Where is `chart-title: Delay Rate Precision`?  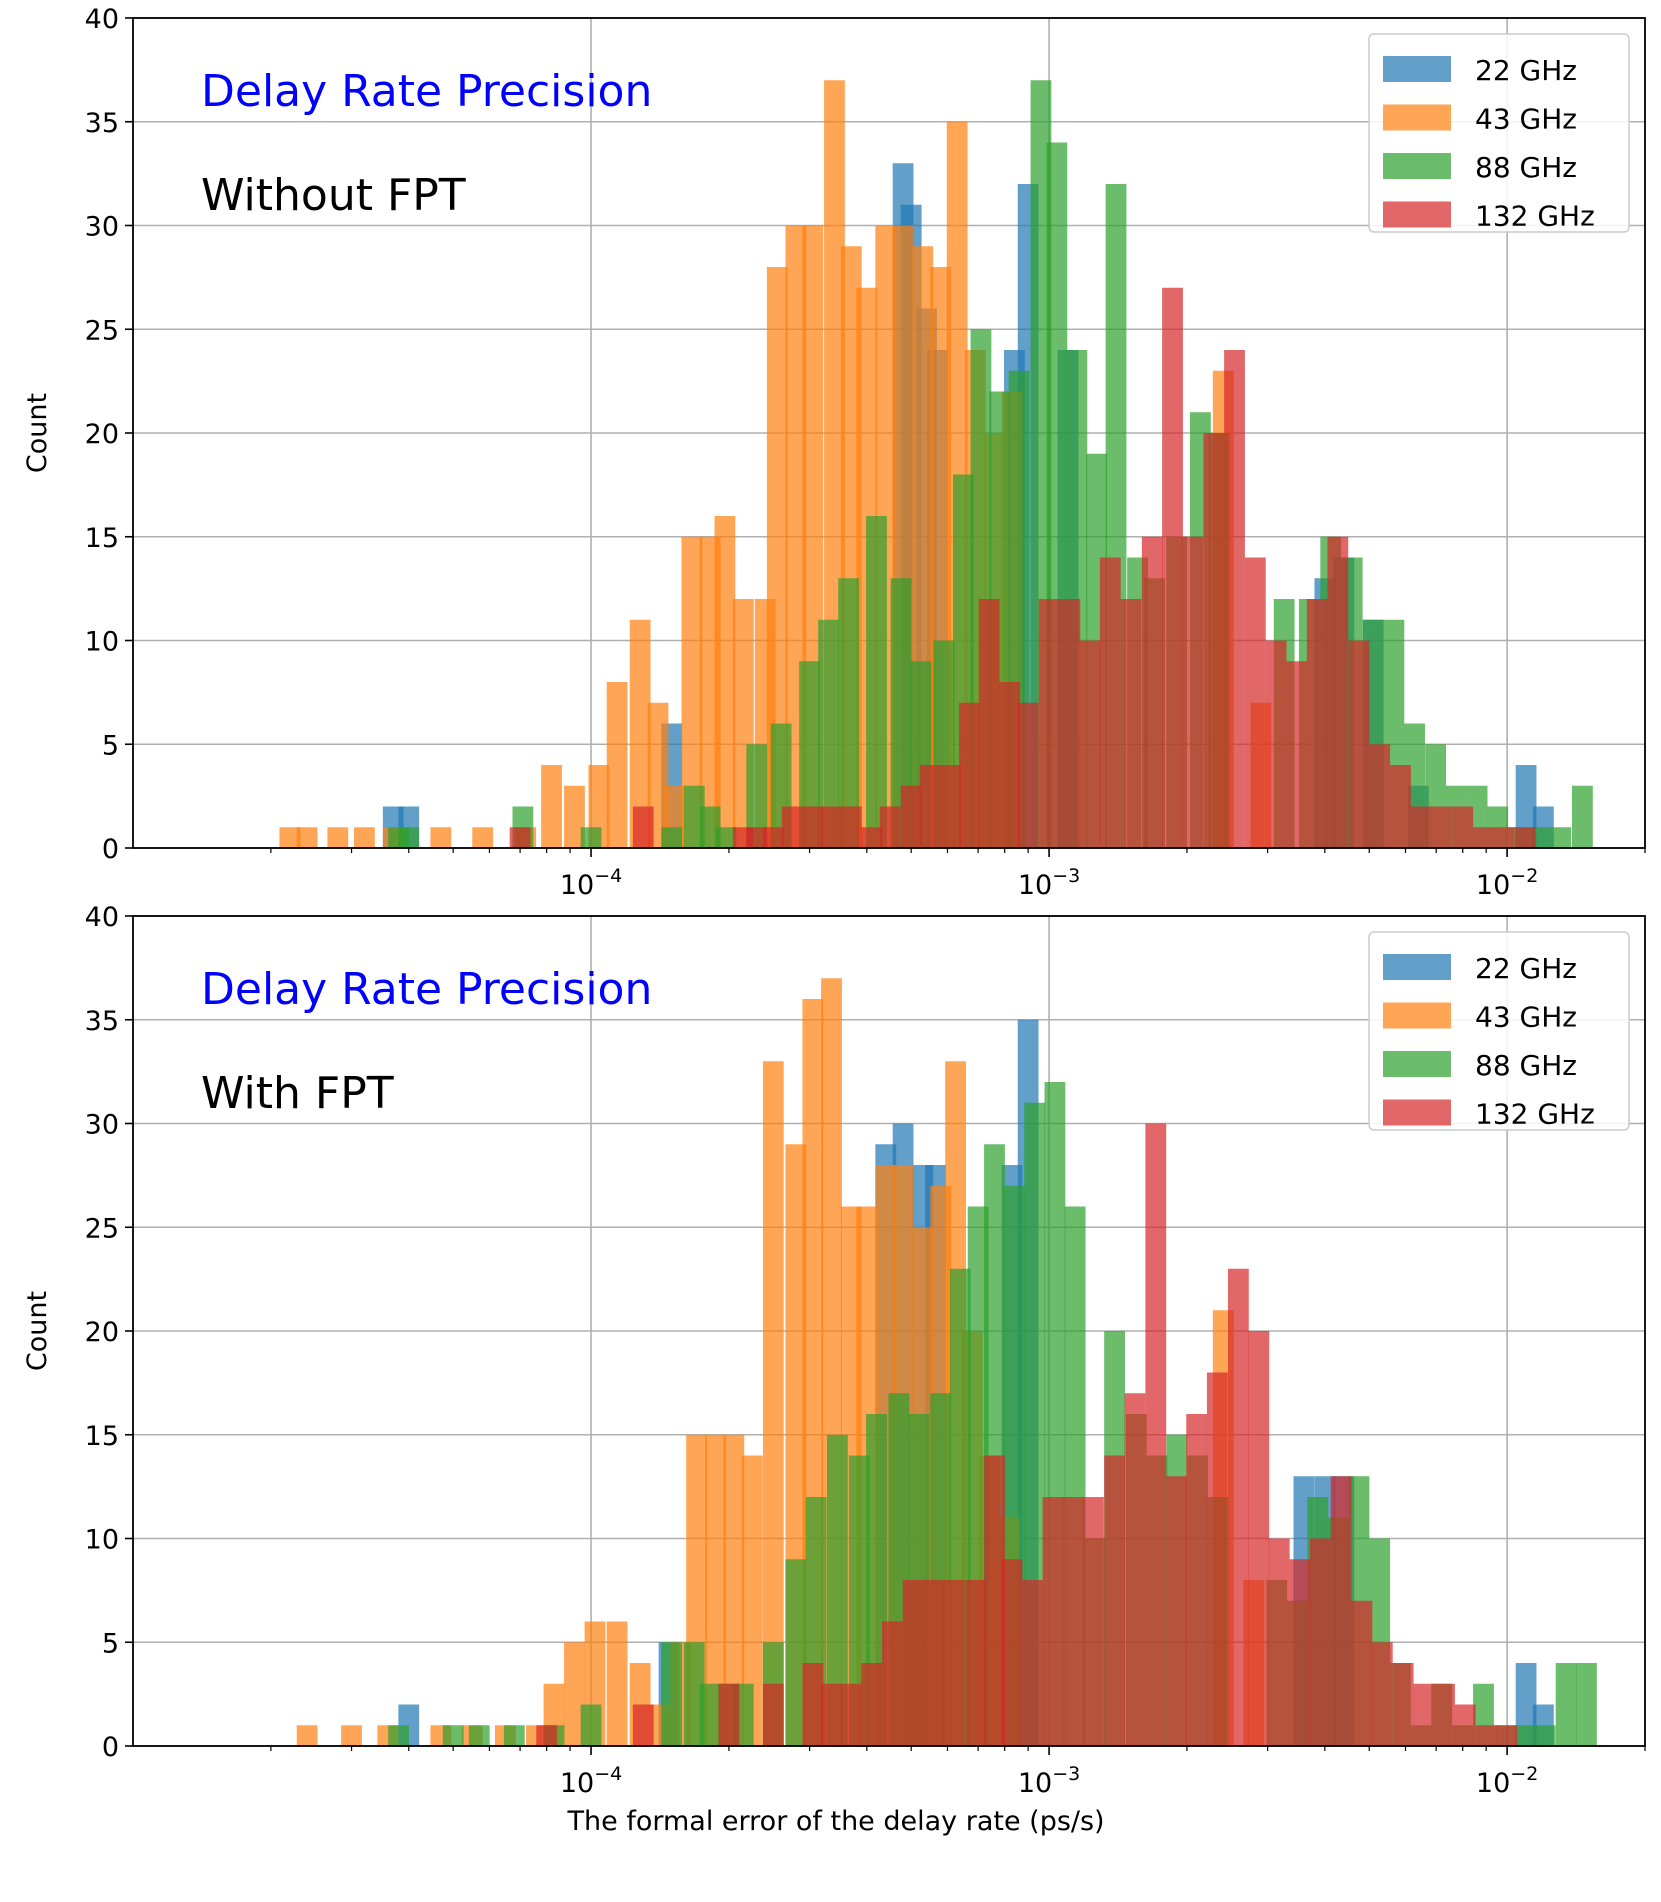
chart-title: Delay Rate Precision is located at coordinates (426, 989).